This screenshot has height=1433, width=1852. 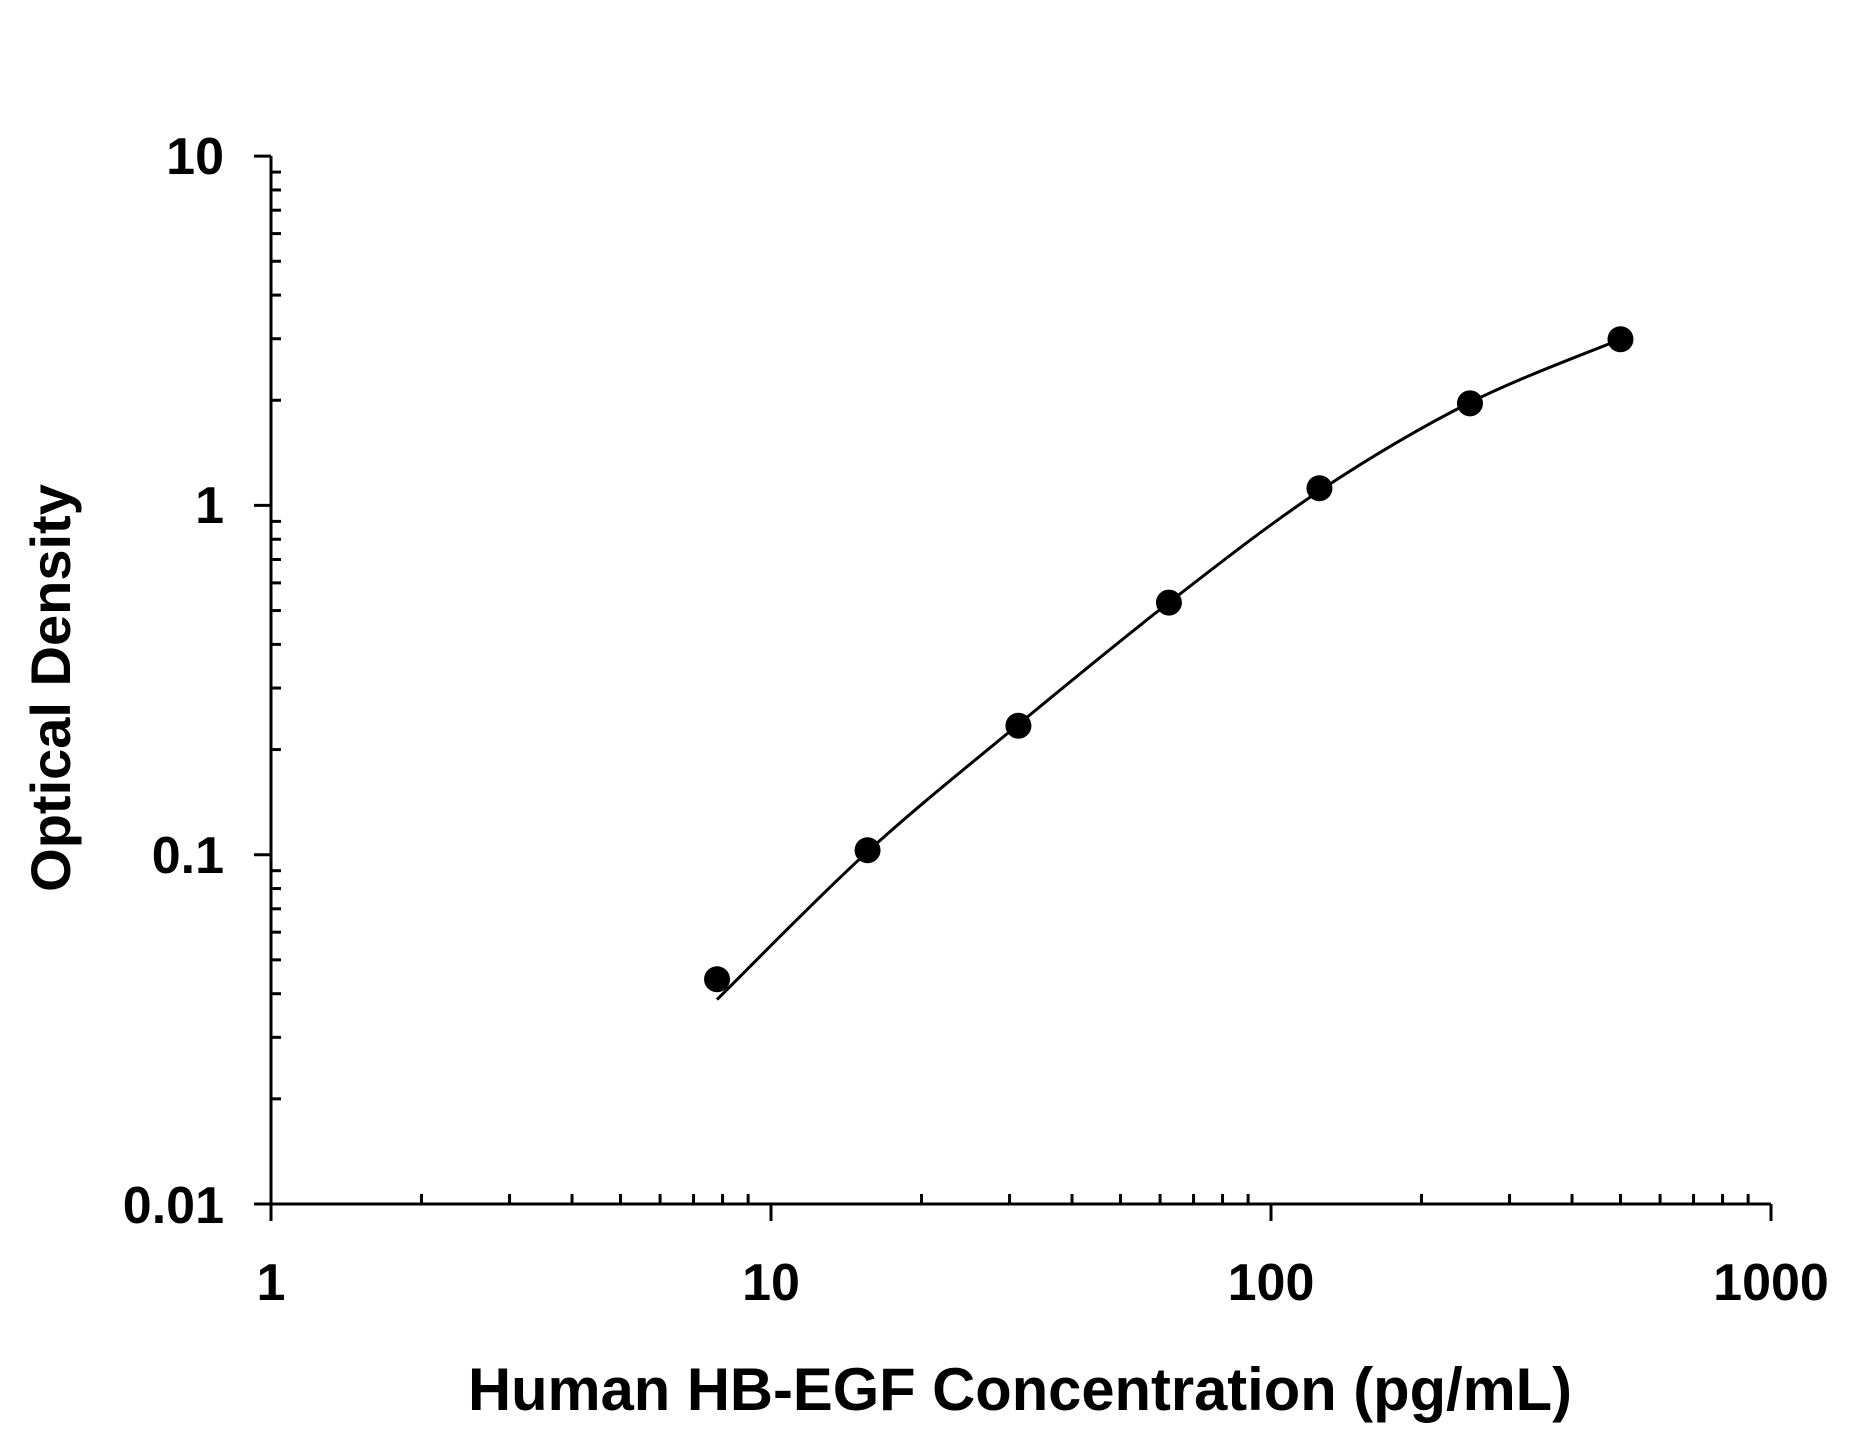 What do you see at coordinates (195, 157) in the screenshot?
I see `y-tick-label-10: 10` at bounding box center [195, 157].